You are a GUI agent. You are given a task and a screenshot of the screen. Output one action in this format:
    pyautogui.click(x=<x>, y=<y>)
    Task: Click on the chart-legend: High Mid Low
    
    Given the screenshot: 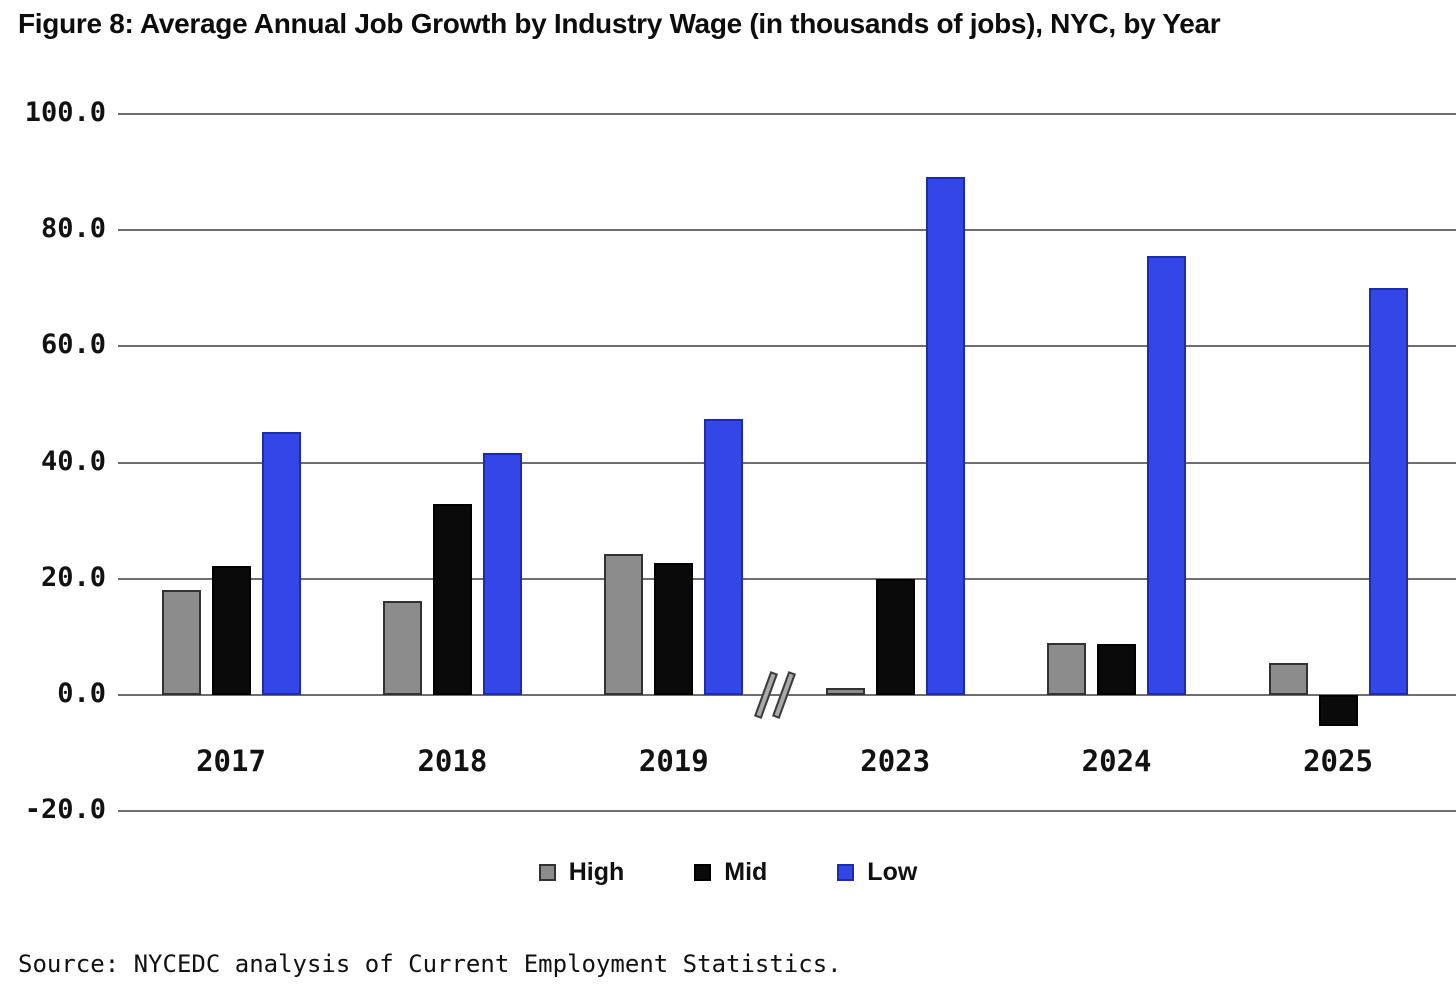 What is the action you would take?
    pyautogui.click(x=728, y=872)
    